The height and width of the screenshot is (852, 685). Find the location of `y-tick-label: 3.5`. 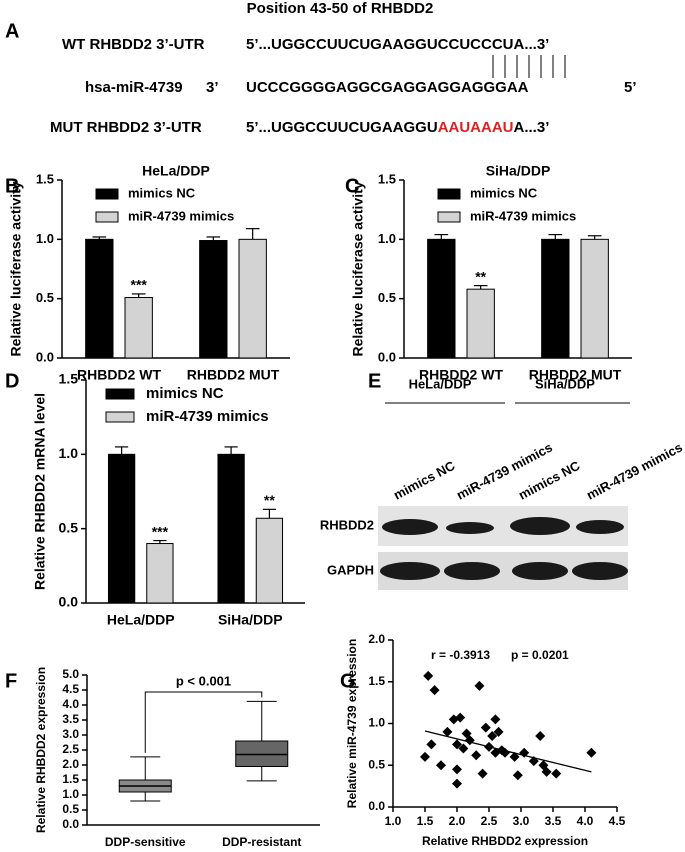

y-tick-label: 3.5 is located at coordinates (70, 719).